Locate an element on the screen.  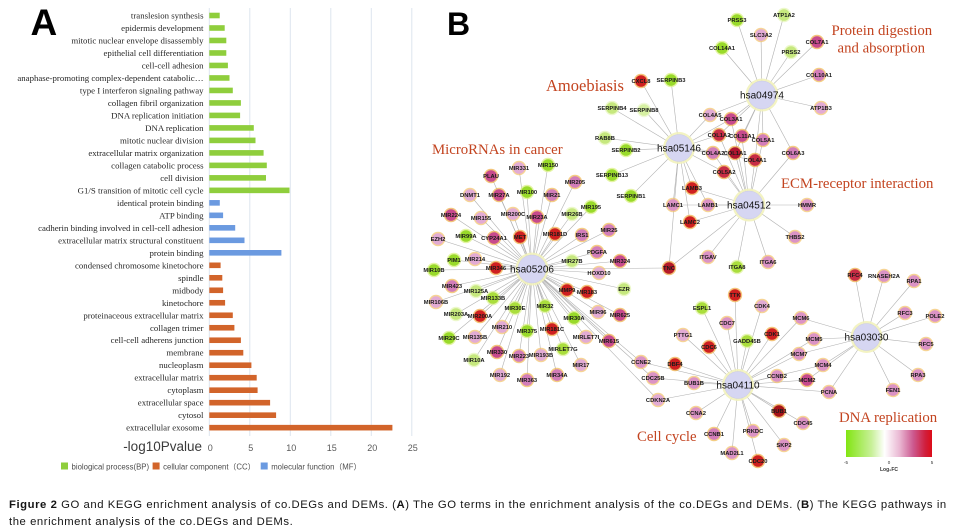
svg-text: hsa03030 is located at coordinates (867, 338).